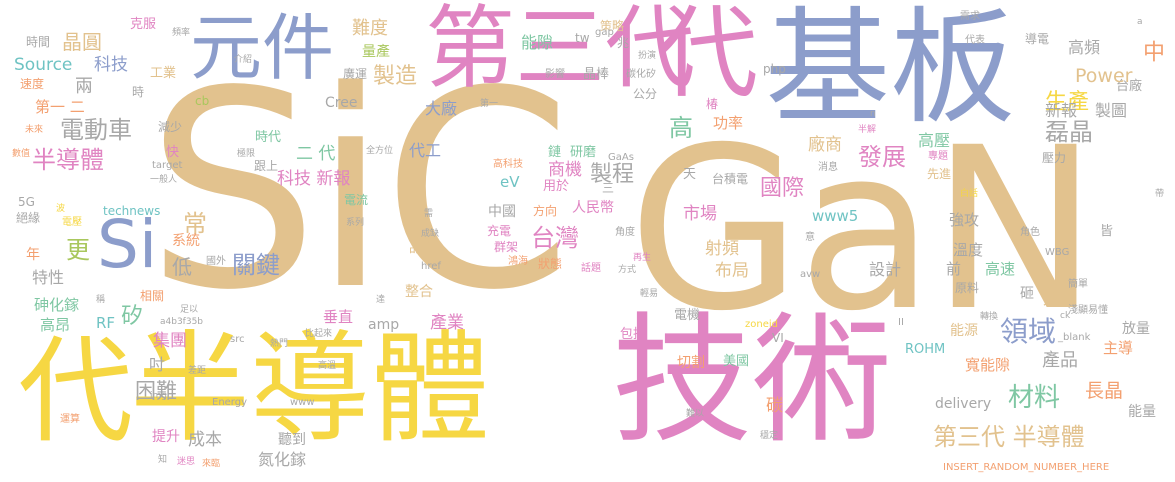 This screenshot has width=1175, height=482. What do you see at coordinates (954, 269) in the screenshot?
I see `word-qian: 前` at bounding box center [954, 269].